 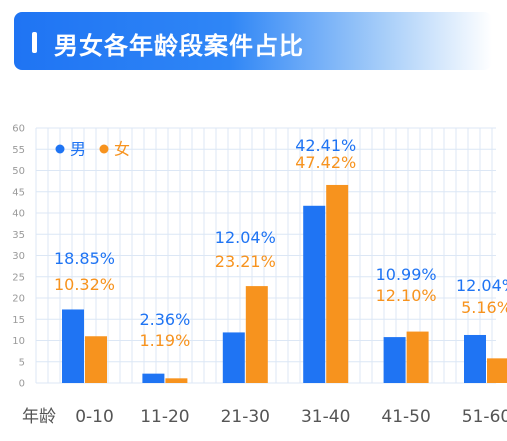 I want to click on legend-marker-female, so click(x=104, y=149).